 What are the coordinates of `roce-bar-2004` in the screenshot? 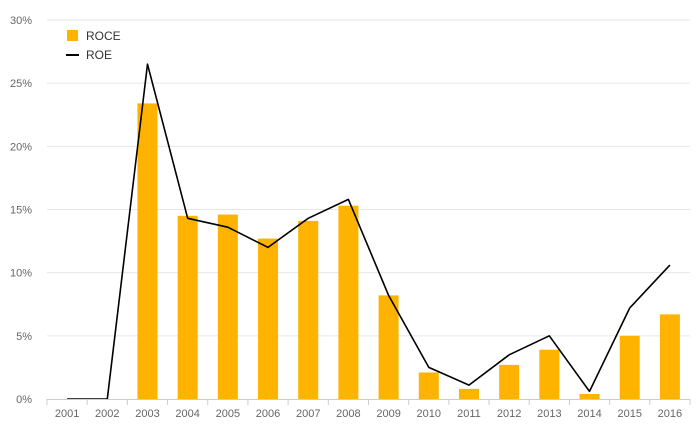 It's located at (187, 307).